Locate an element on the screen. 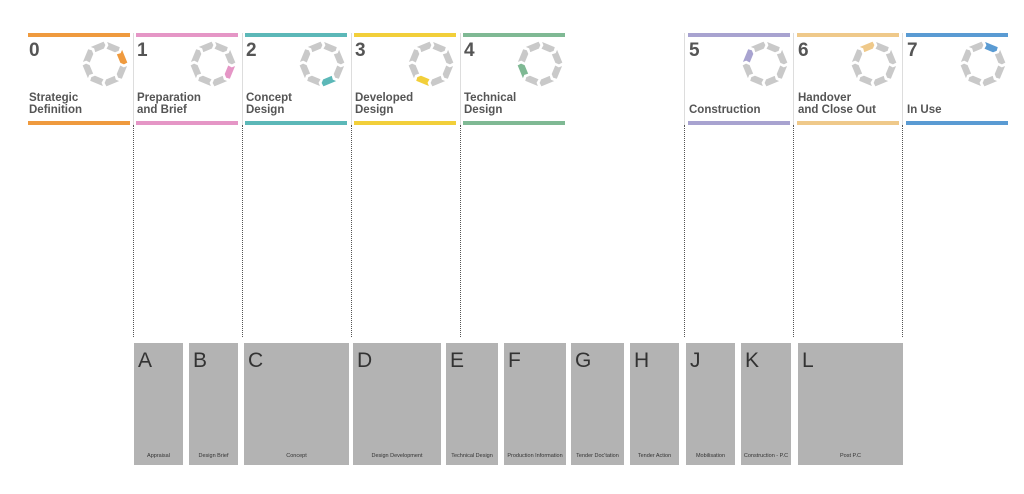 The width and height of the screenshot is (1024, 494). stage-1: 1 Preparation and Brief is located at coordinates (187, 79).